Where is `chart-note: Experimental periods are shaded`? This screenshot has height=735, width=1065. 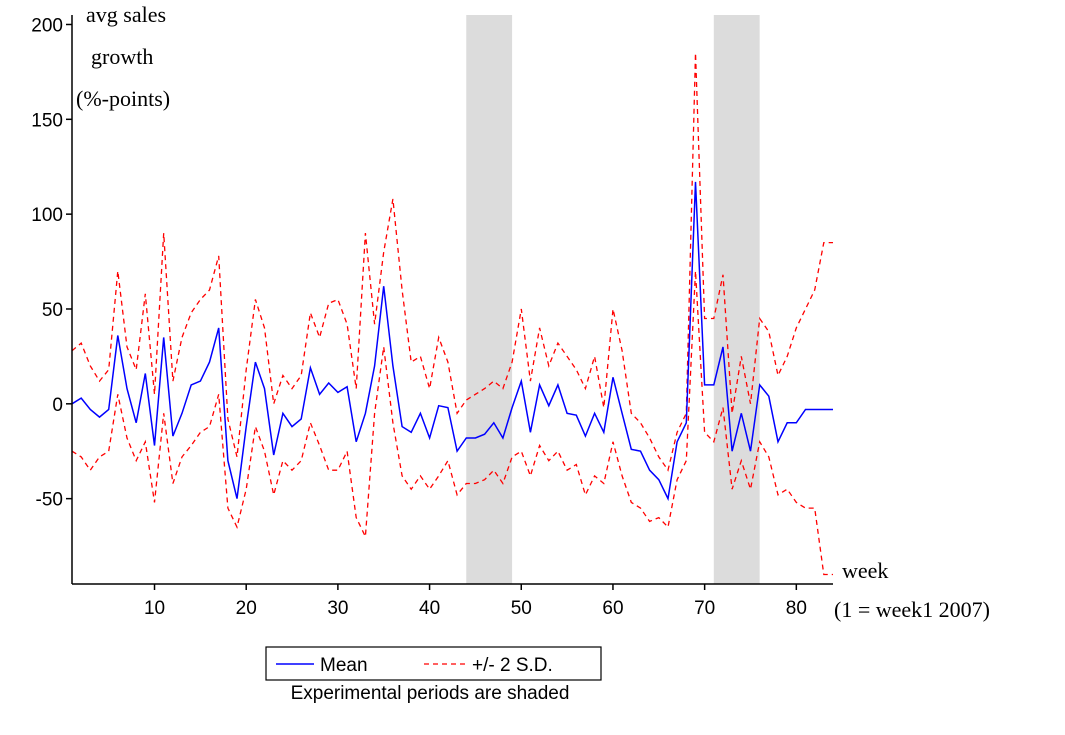 chart-note: Experimental periods are shaded is located at coordinates (430, 693).